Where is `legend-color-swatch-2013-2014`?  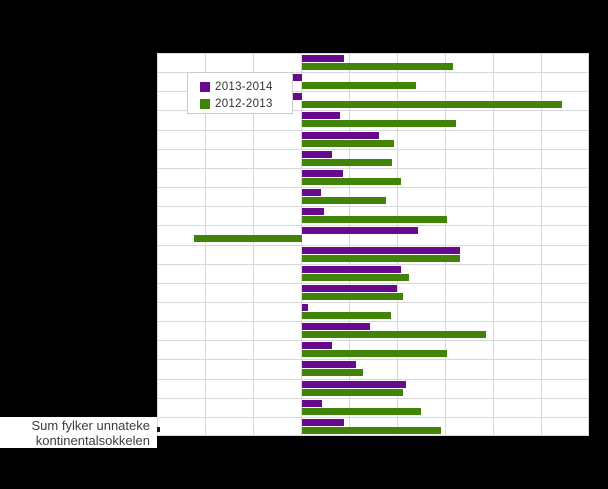 legend-color-swatch-2013-2014 is located at coordinates (205, 86).